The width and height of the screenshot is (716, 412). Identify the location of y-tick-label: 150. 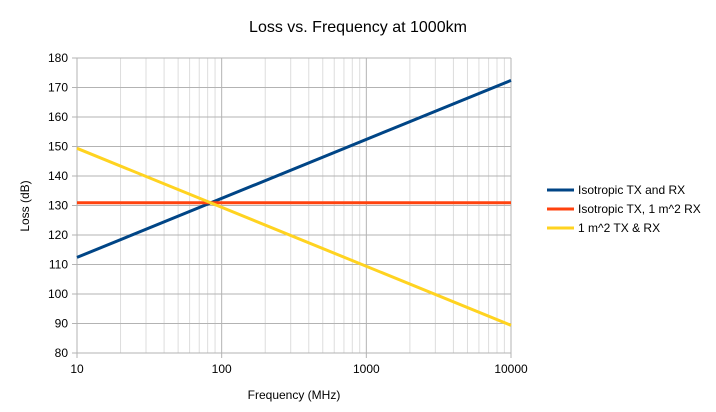
(58, 147).